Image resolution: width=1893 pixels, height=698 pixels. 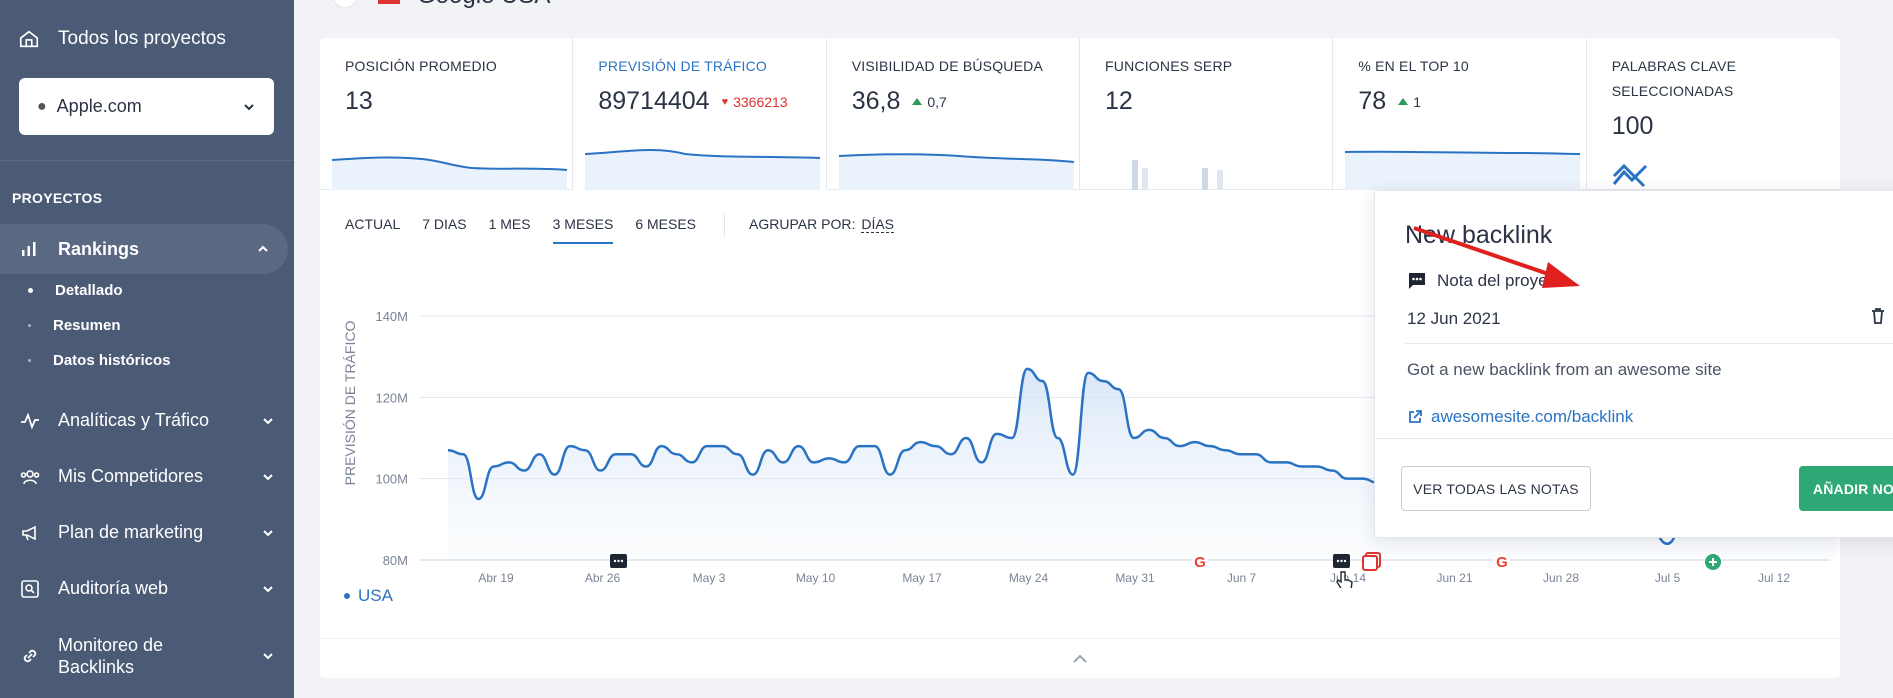 I want to click on metric-visibilidad: VISIBILIDAD DE BÚSQUEDA 36,8 0,7, so click(x=954, y=114).